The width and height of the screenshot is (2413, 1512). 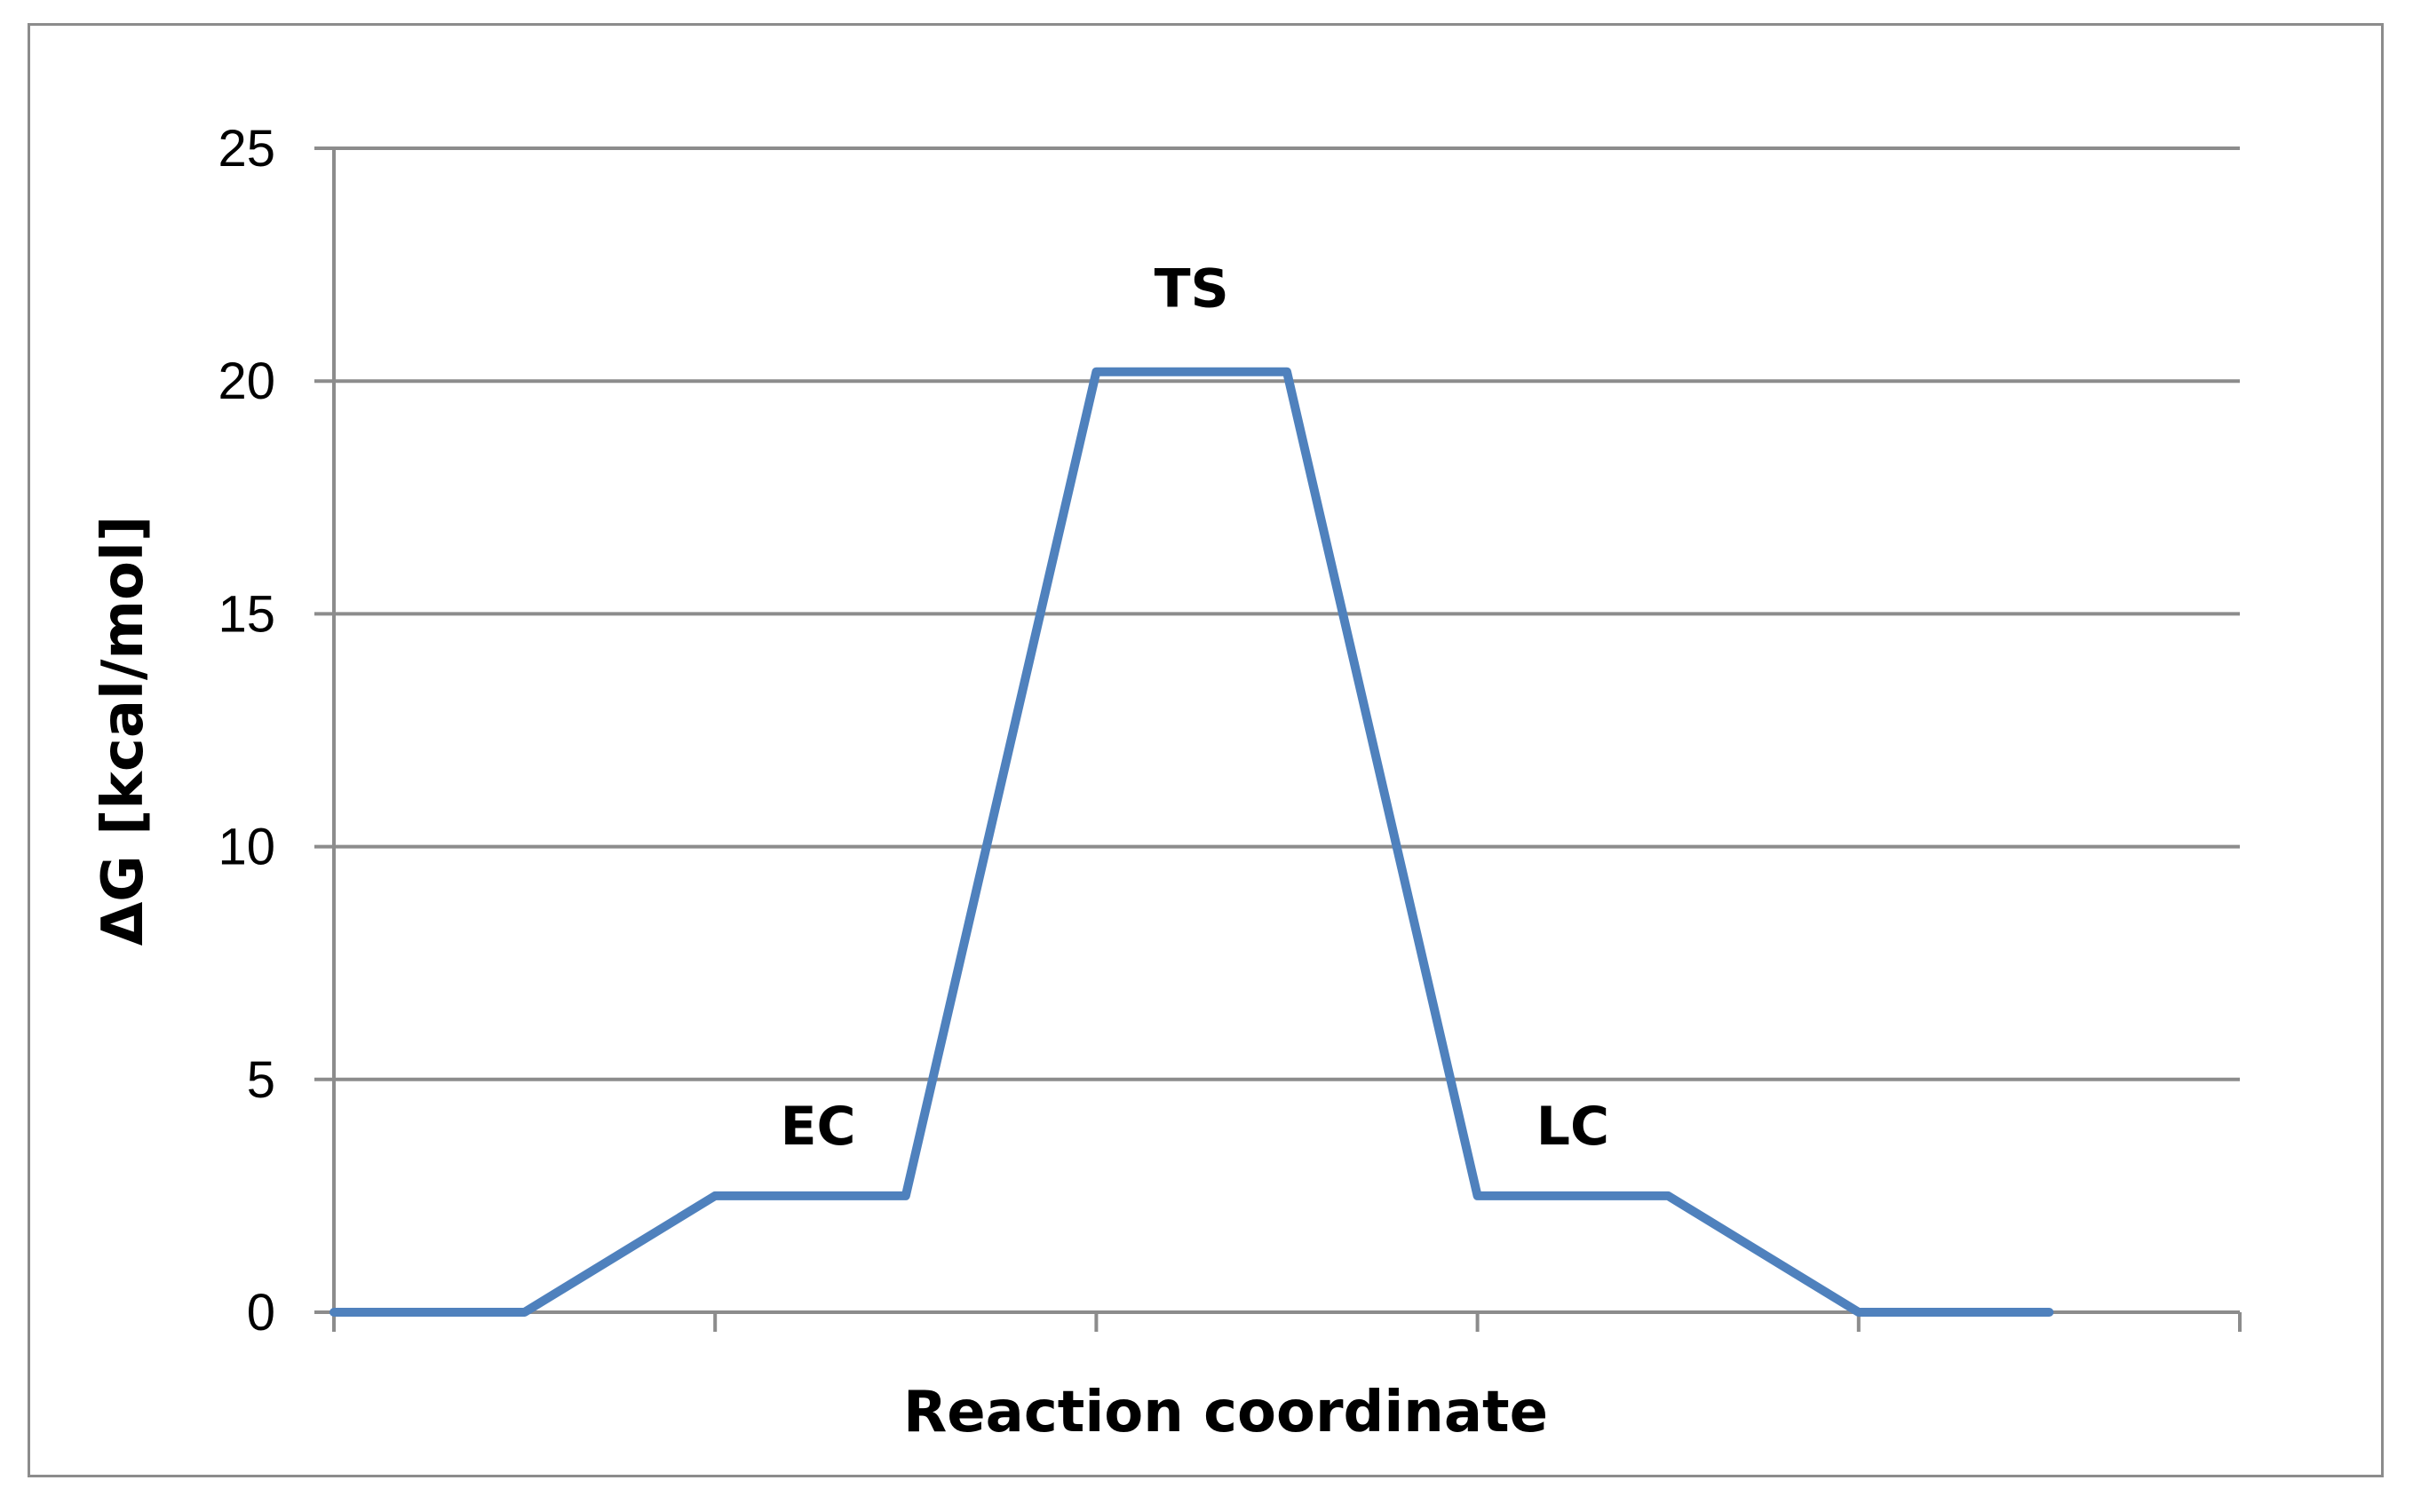 What do you see at coordinates (123, 731) in the screenshot?
I see `y-axis-title: ΔG [kcal/mol]` at bounding box center [123, 731].